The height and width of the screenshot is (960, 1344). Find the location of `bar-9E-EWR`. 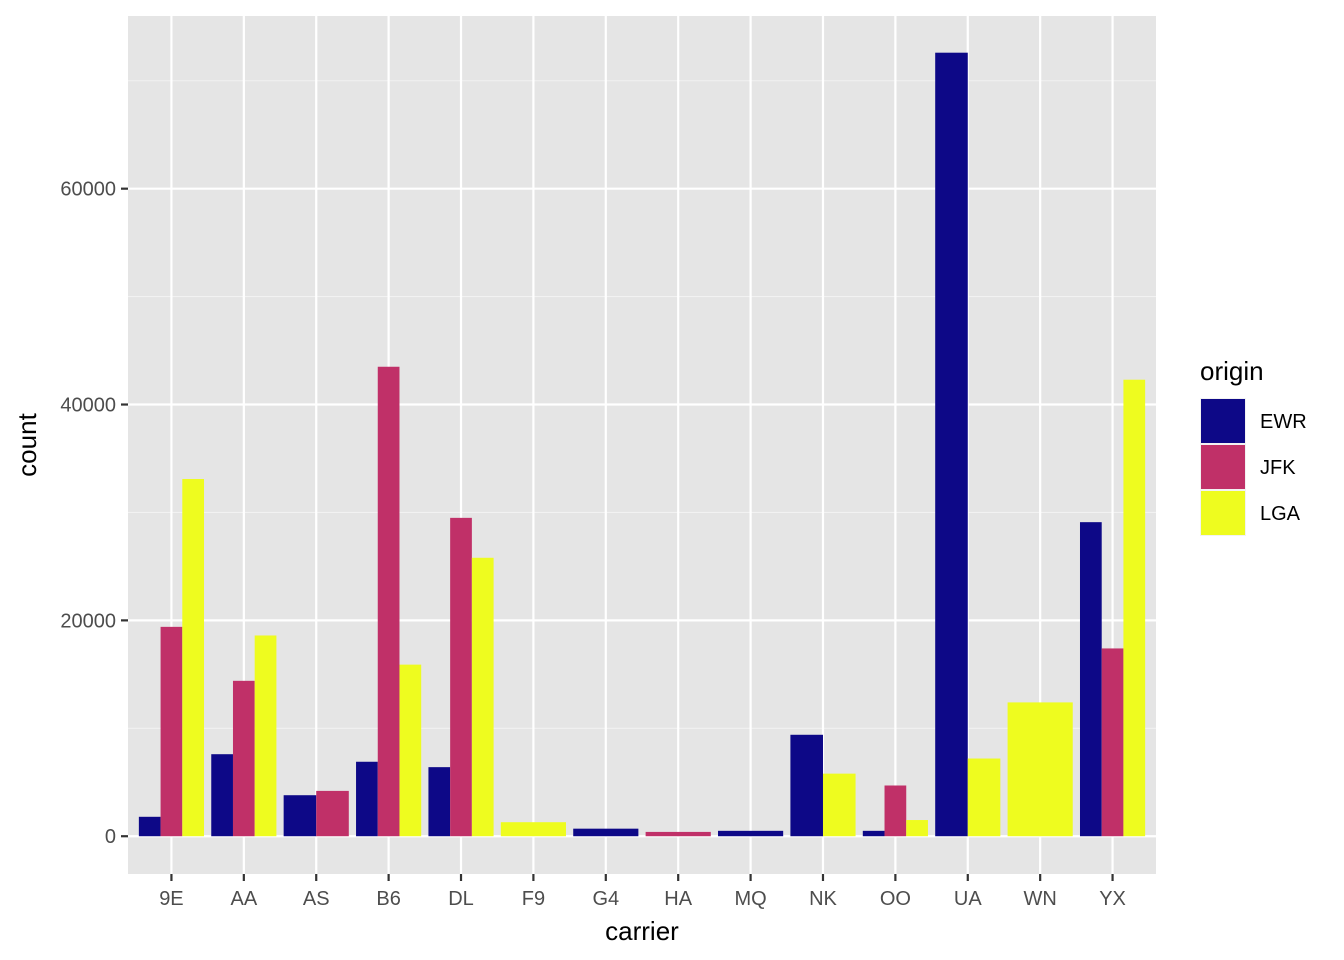

bar-9E-EWR is located at coordinates (149, 826).